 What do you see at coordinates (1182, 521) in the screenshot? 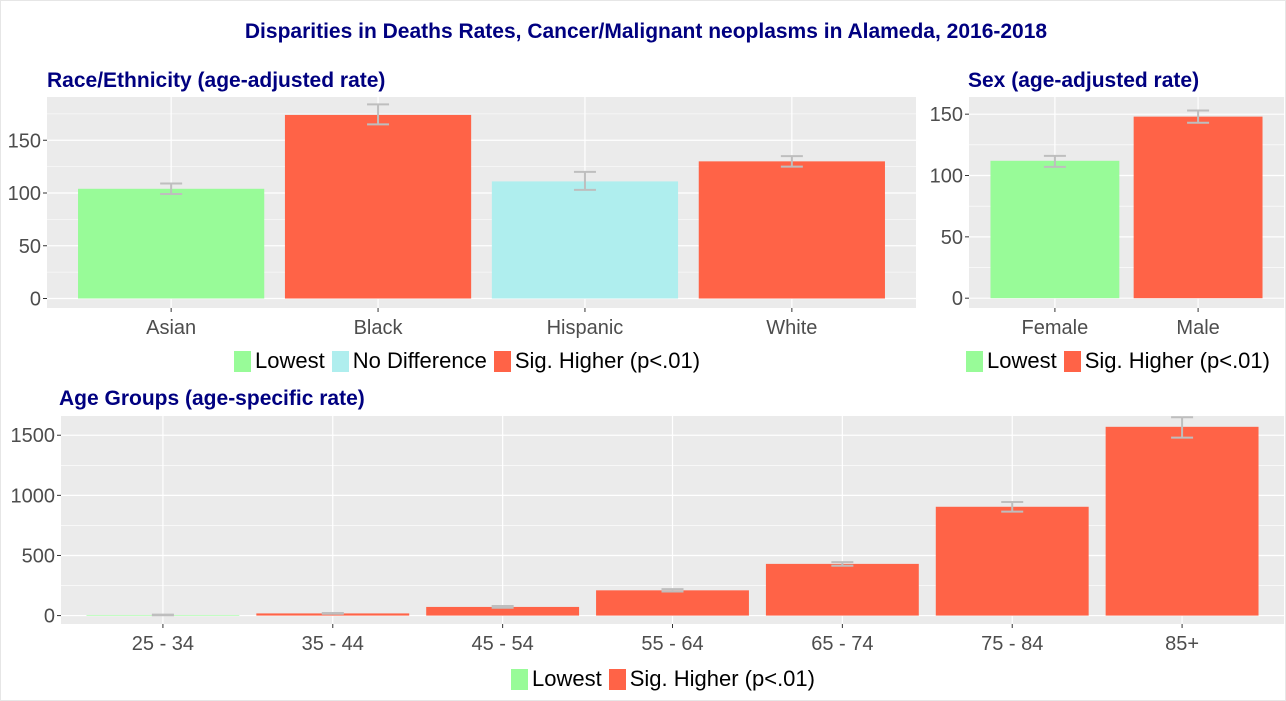
I see `age-bar-85-` at bounding box center [1182, 521].